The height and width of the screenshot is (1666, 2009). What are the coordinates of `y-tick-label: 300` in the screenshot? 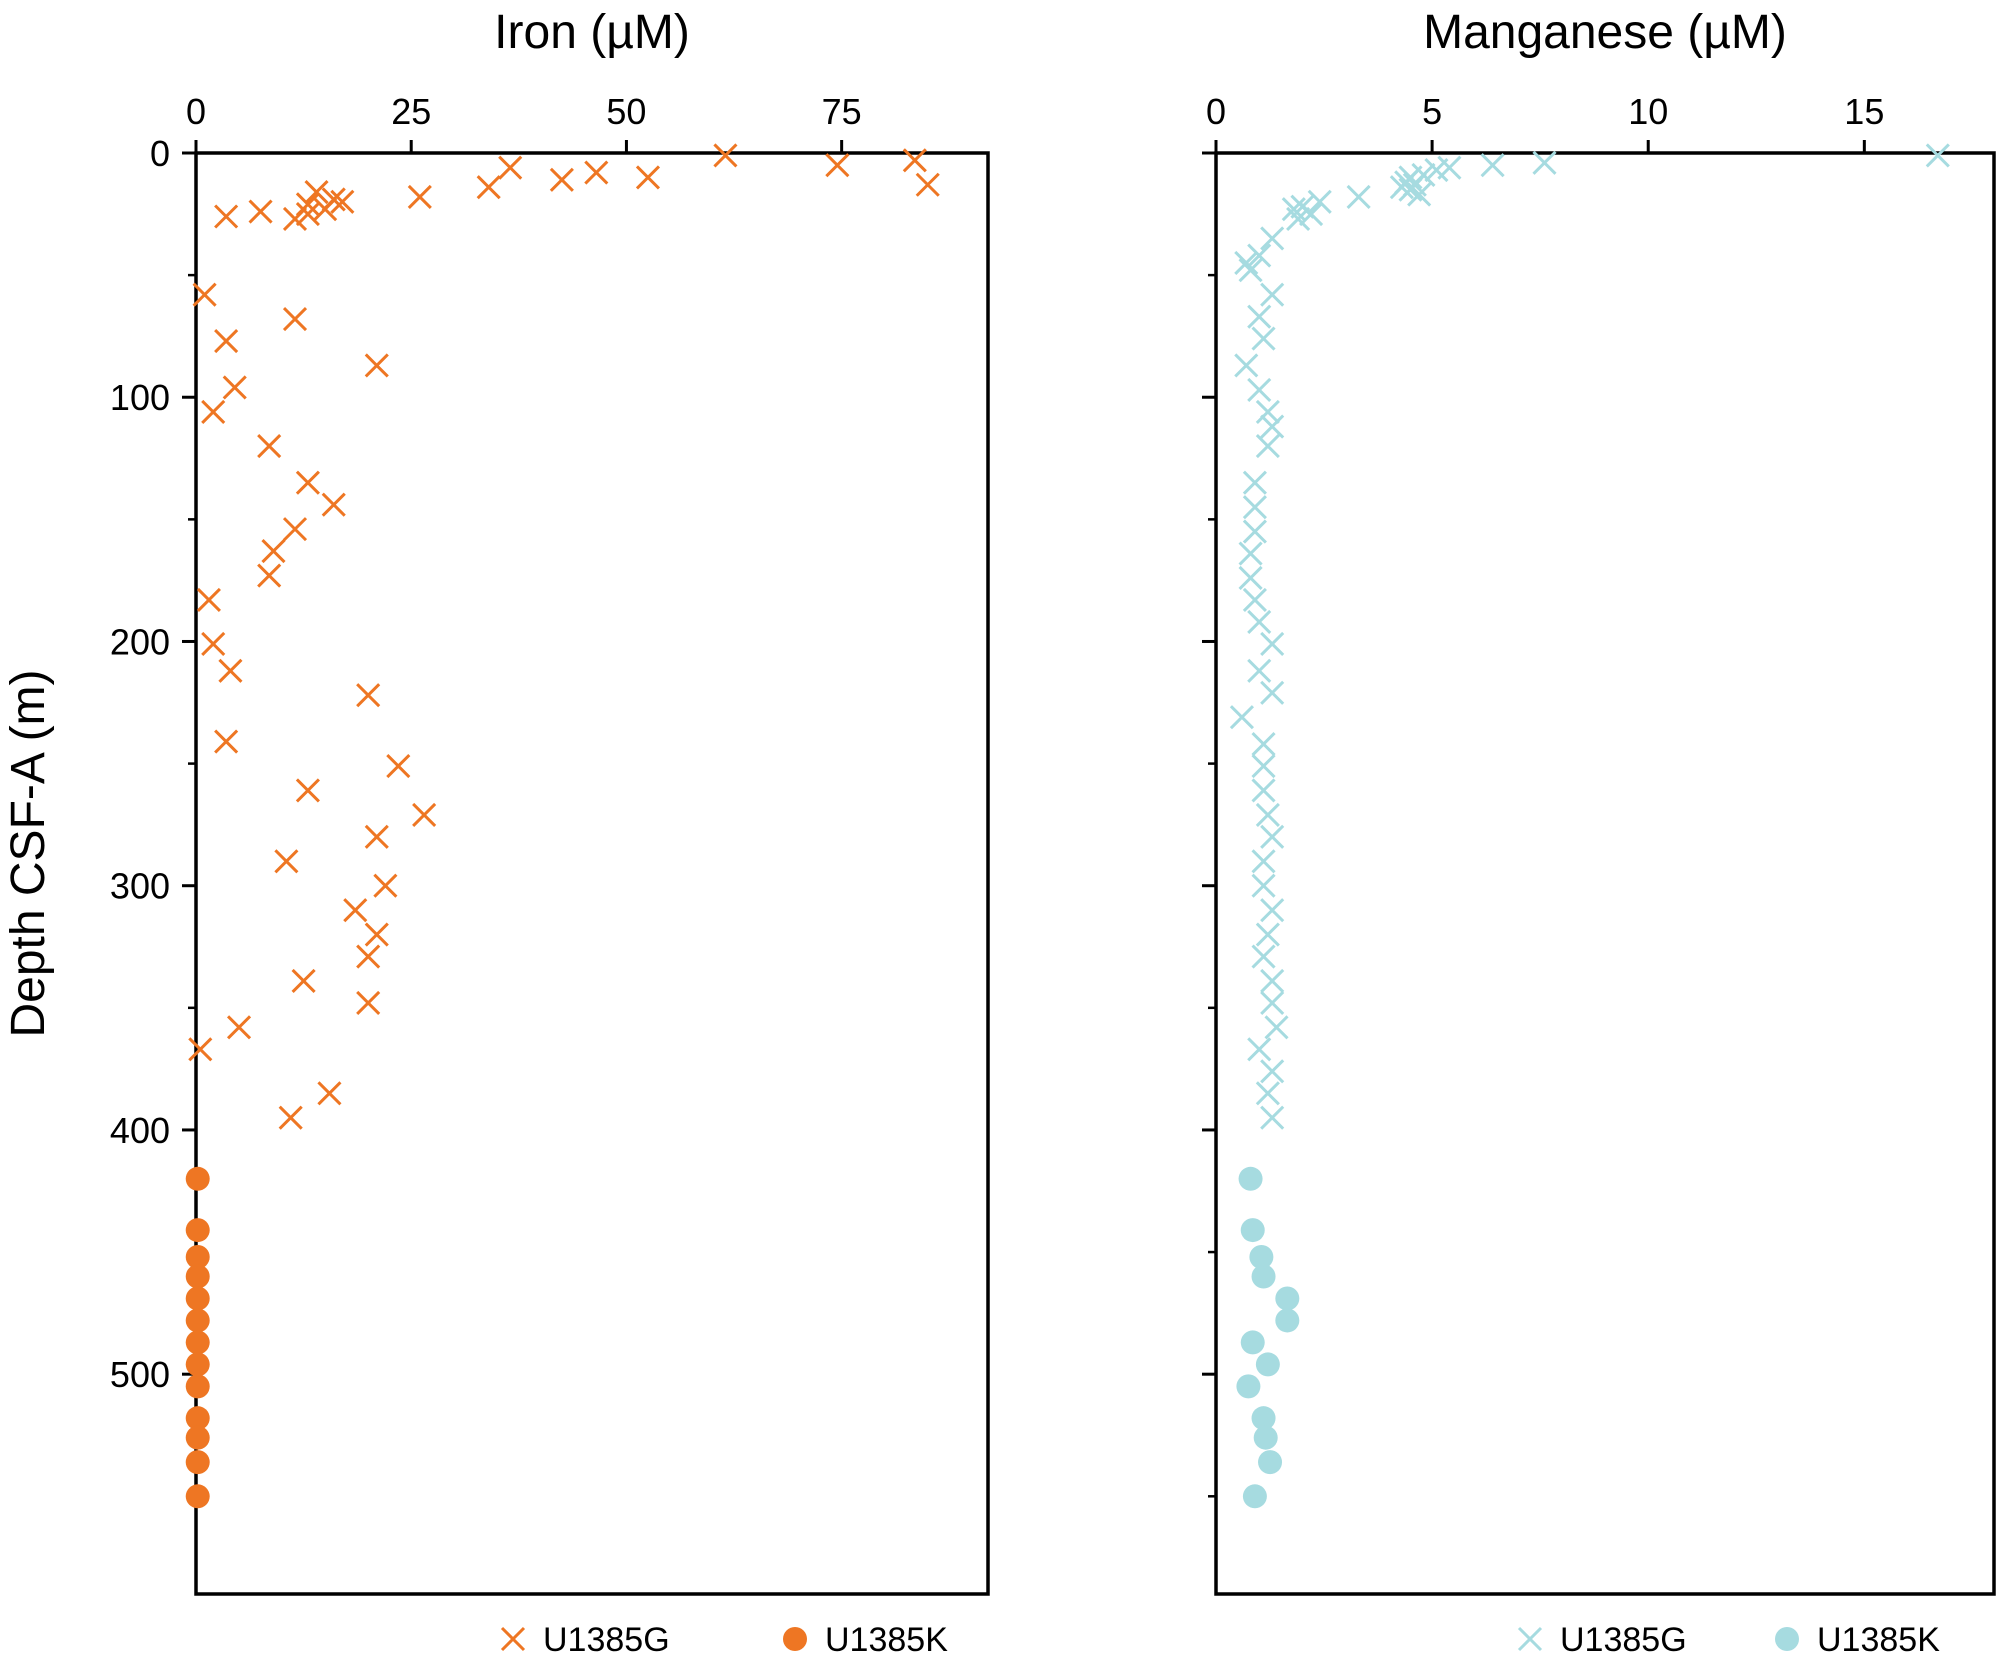 It's located at (140, 886).